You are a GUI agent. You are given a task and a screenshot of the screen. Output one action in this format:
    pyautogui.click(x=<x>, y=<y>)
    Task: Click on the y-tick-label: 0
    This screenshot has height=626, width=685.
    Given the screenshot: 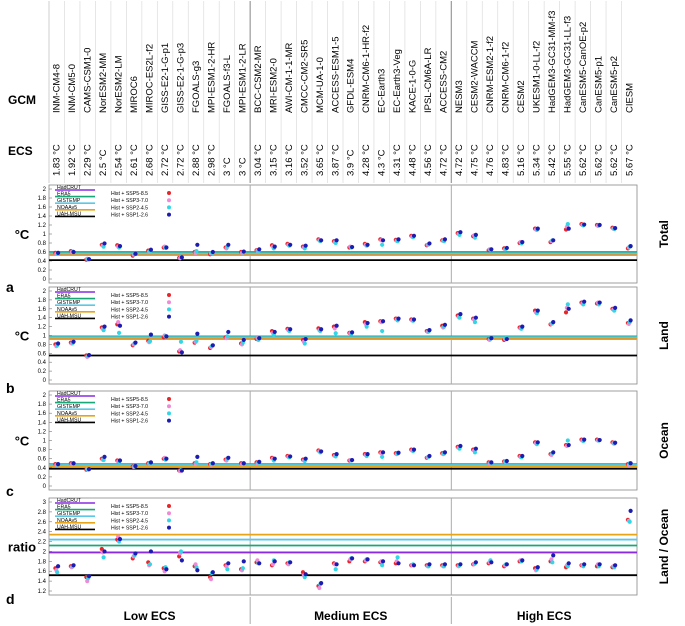 What is the action you would take?
    pyautogui.click(x=45, y=487)
    